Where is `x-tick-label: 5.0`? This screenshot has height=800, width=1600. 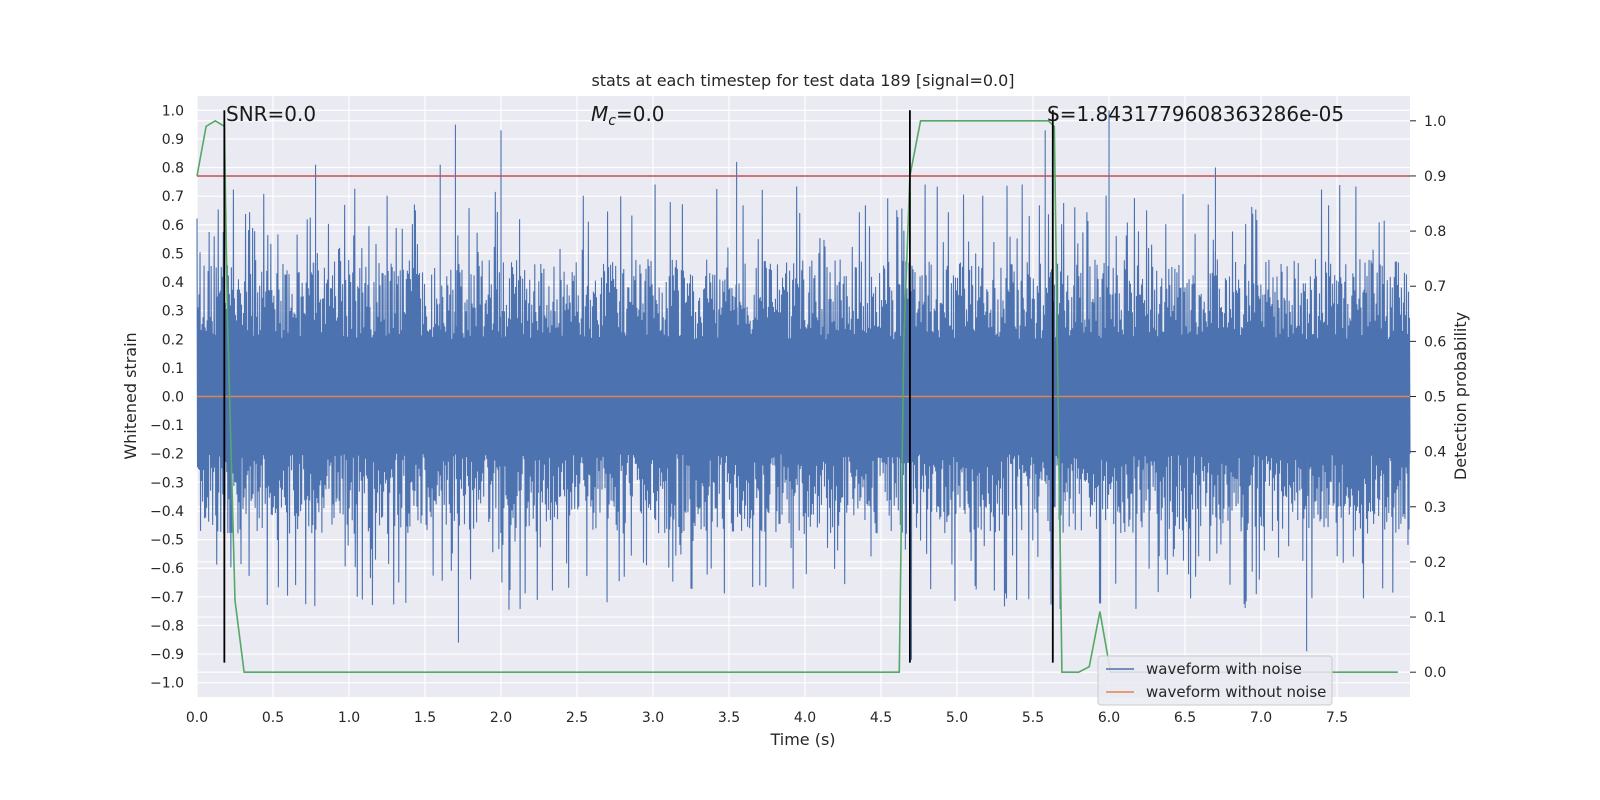 x-tick-label: 5.0 is located at coordinates (957, 718).